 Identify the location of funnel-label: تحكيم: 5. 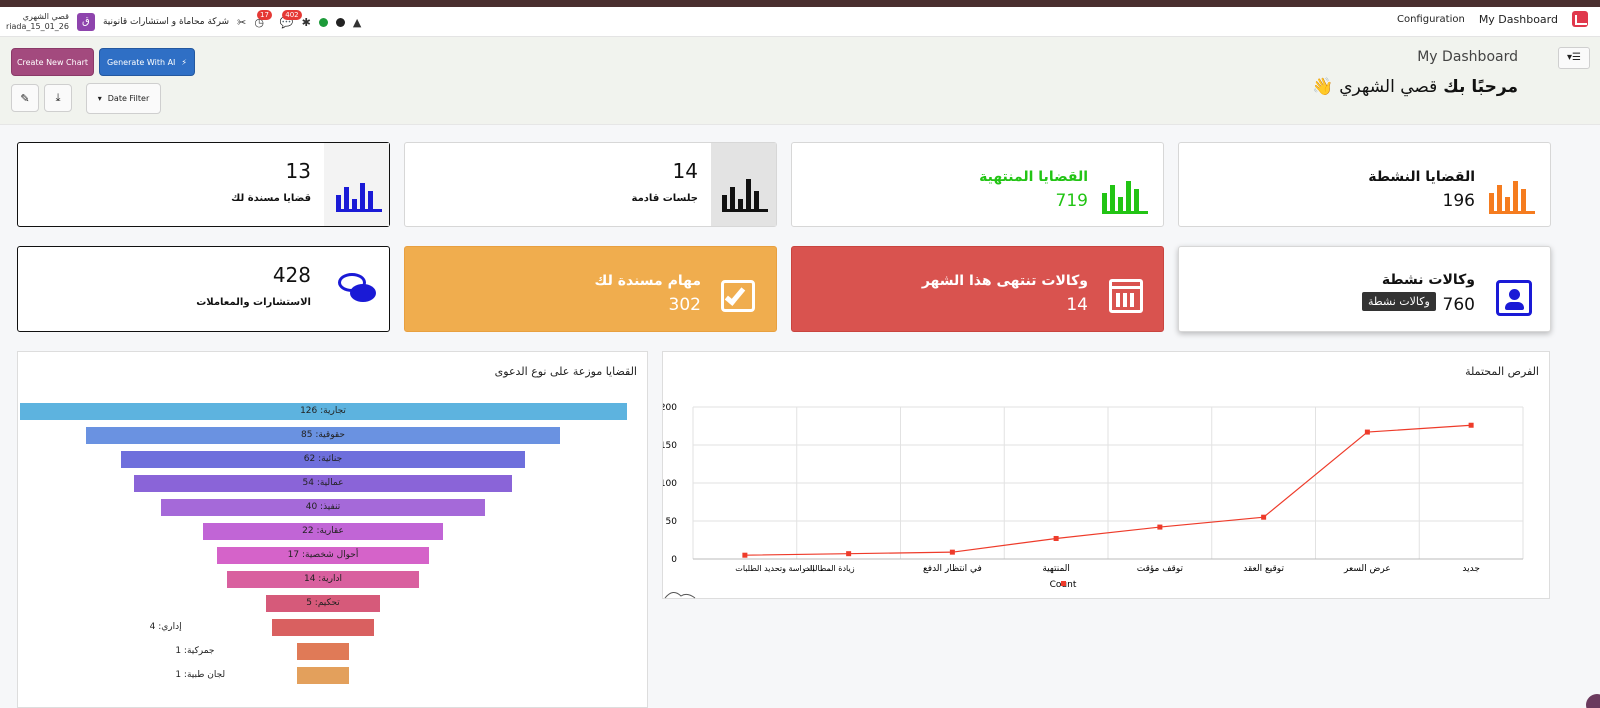
(323, 603).